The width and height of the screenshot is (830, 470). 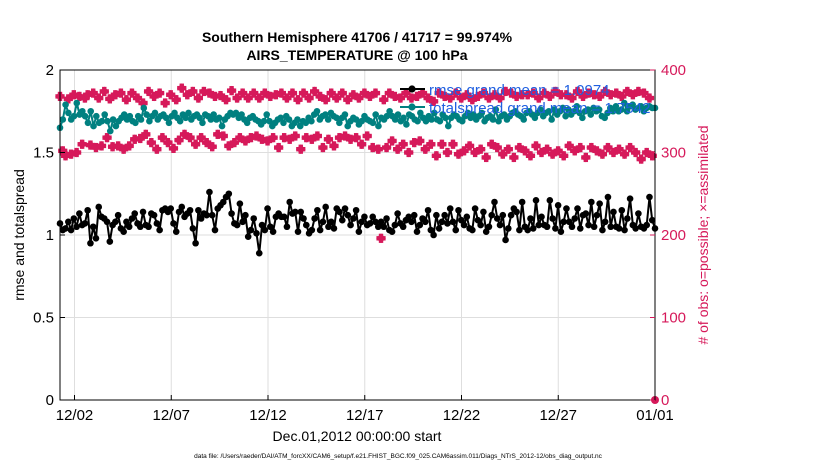 What do you see at coordinates (673, 318) in the screenshot?
I see `right-tick-label: 100` at bounding box center [673, 318].